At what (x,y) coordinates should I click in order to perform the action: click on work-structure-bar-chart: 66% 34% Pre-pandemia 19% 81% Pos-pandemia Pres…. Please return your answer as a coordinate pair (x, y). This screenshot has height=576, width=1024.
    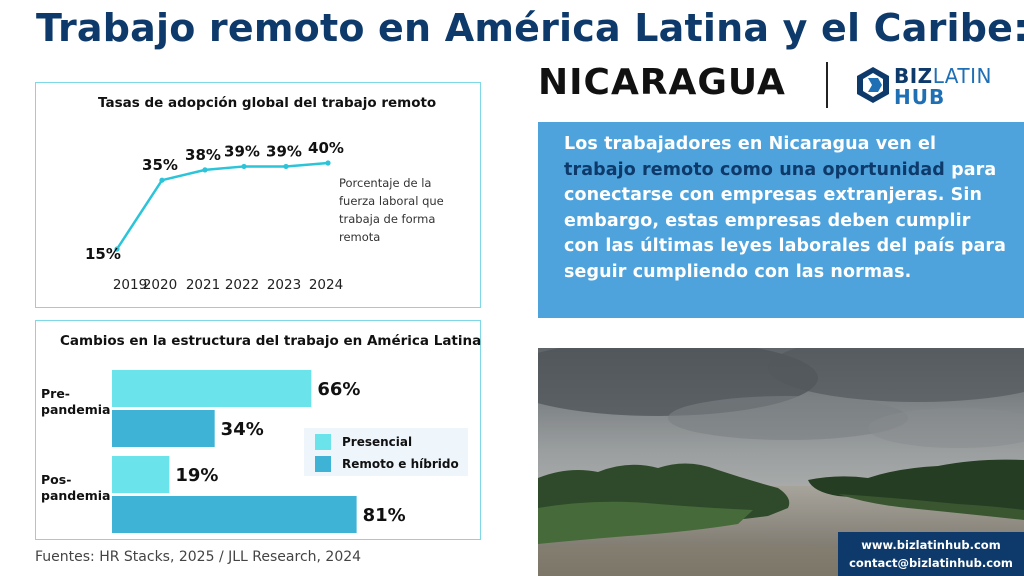
    Looking at the image, I should click on (254, 451).